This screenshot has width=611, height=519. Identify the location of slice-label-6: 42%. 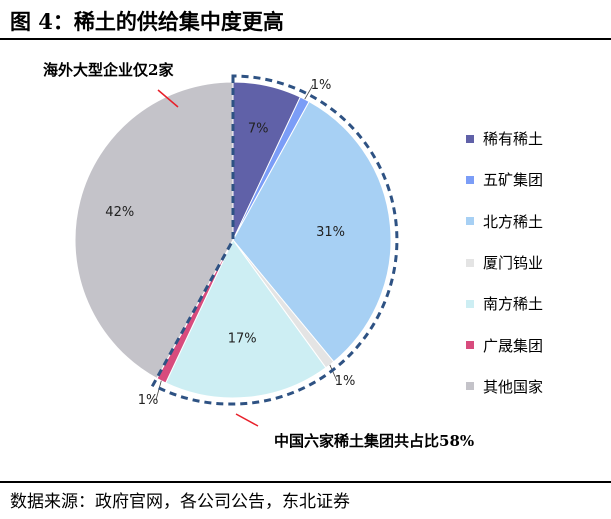
(119, 212).